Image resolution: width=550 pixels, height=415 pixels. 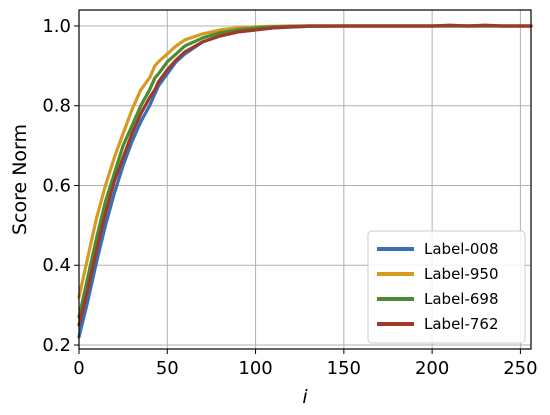 What do you see at coordinates (255, 368) in the screenshot?
I see `x-tick-label: 100` at bounding box center [255, 368].